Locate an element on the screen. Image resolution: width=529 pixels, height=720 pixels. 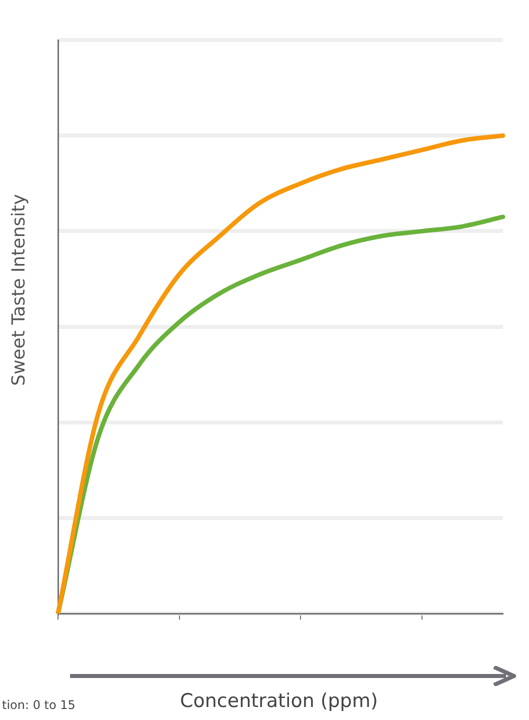
x-axis-title: Concentration (ppm) is located at coordinates (279, 701).